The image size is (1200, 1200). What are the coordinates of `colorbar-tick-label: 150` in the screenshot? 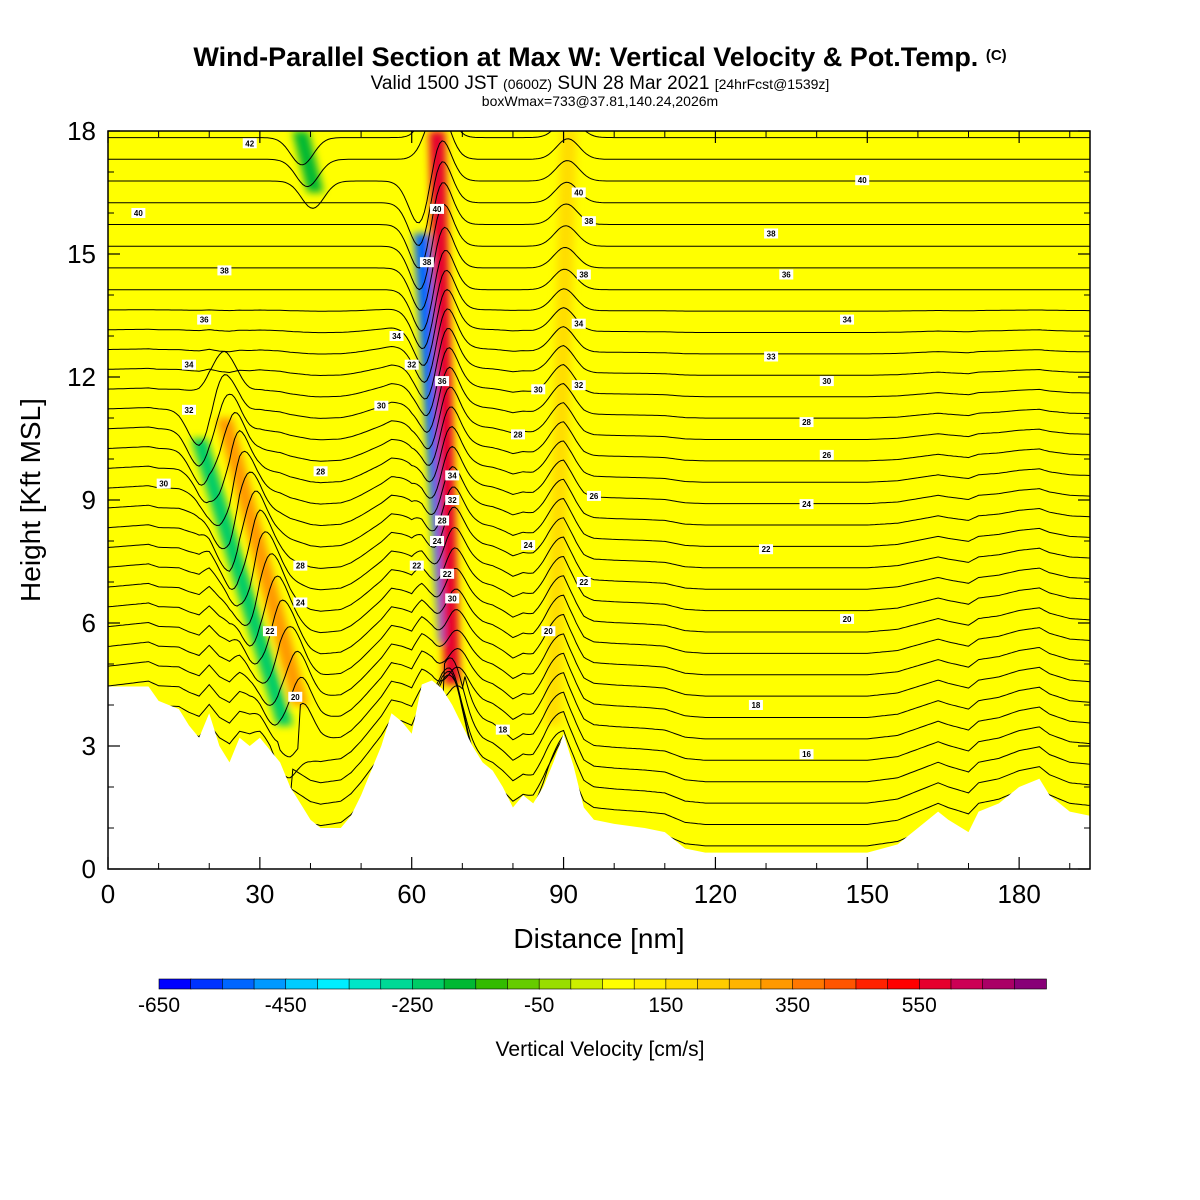 It's located at (665, 1005).